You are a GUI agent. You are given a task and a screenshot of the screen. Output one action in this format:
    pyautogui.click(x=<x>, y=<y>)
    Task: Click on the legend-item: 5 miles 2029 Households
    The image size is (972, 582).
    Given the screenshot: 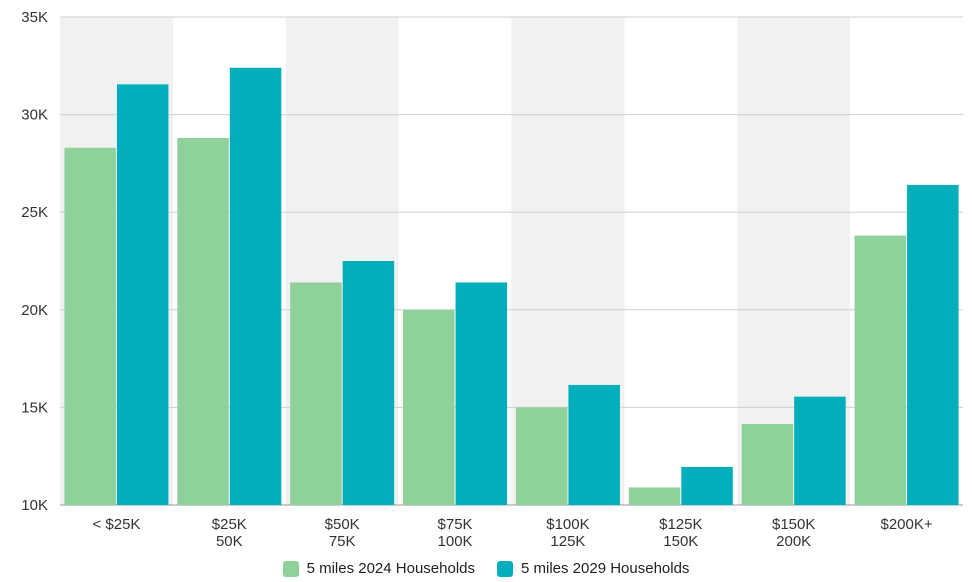 What is the action you would take?
    pyautogui.click(x=593, y=568)
    